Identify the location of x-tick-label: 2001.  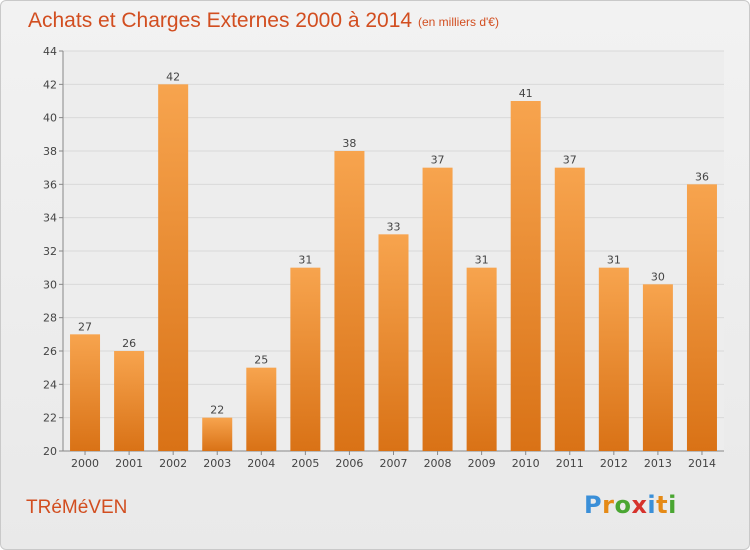
(129, 463).